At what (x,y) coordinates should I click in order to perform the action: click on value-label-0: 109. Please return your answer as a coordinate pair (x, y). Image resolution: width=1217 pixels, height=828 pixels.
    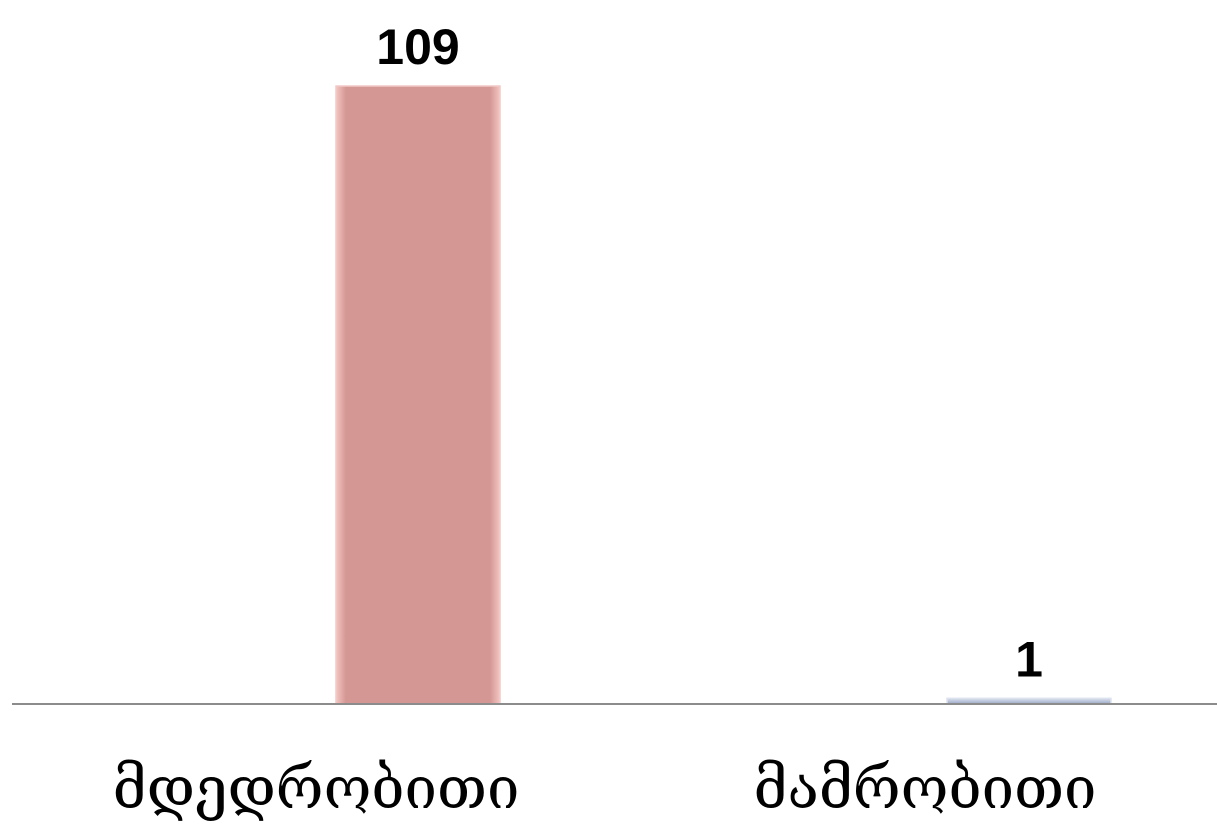
    Looking at the image, I should click on (417, 47).